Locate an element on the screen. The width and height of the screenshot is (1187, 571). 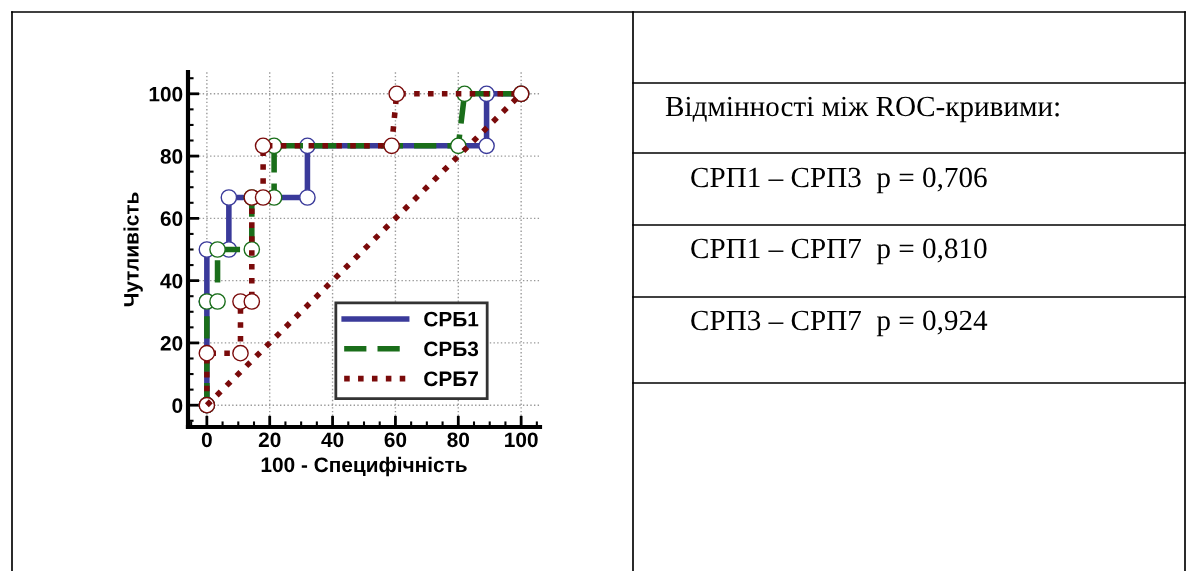
y-tick-label: 60 is located at coordinates (171, 219).